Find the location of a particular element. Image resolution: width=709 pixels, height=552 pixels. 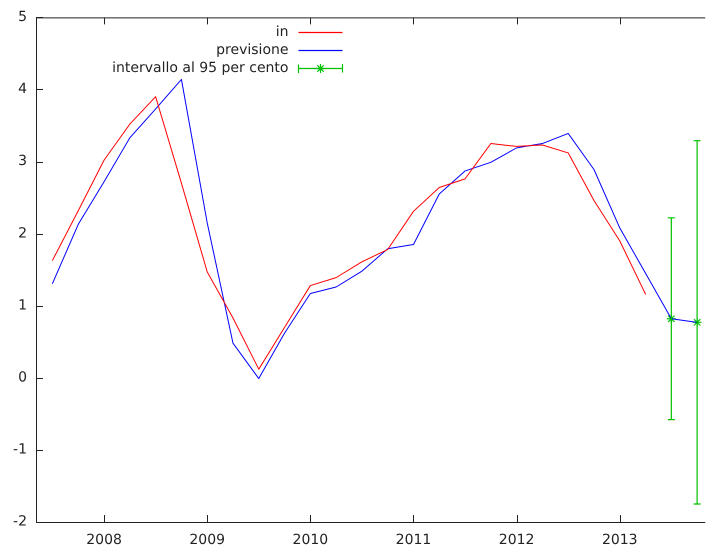

y-tick-label: -2 is located at coordinates (20, 522).